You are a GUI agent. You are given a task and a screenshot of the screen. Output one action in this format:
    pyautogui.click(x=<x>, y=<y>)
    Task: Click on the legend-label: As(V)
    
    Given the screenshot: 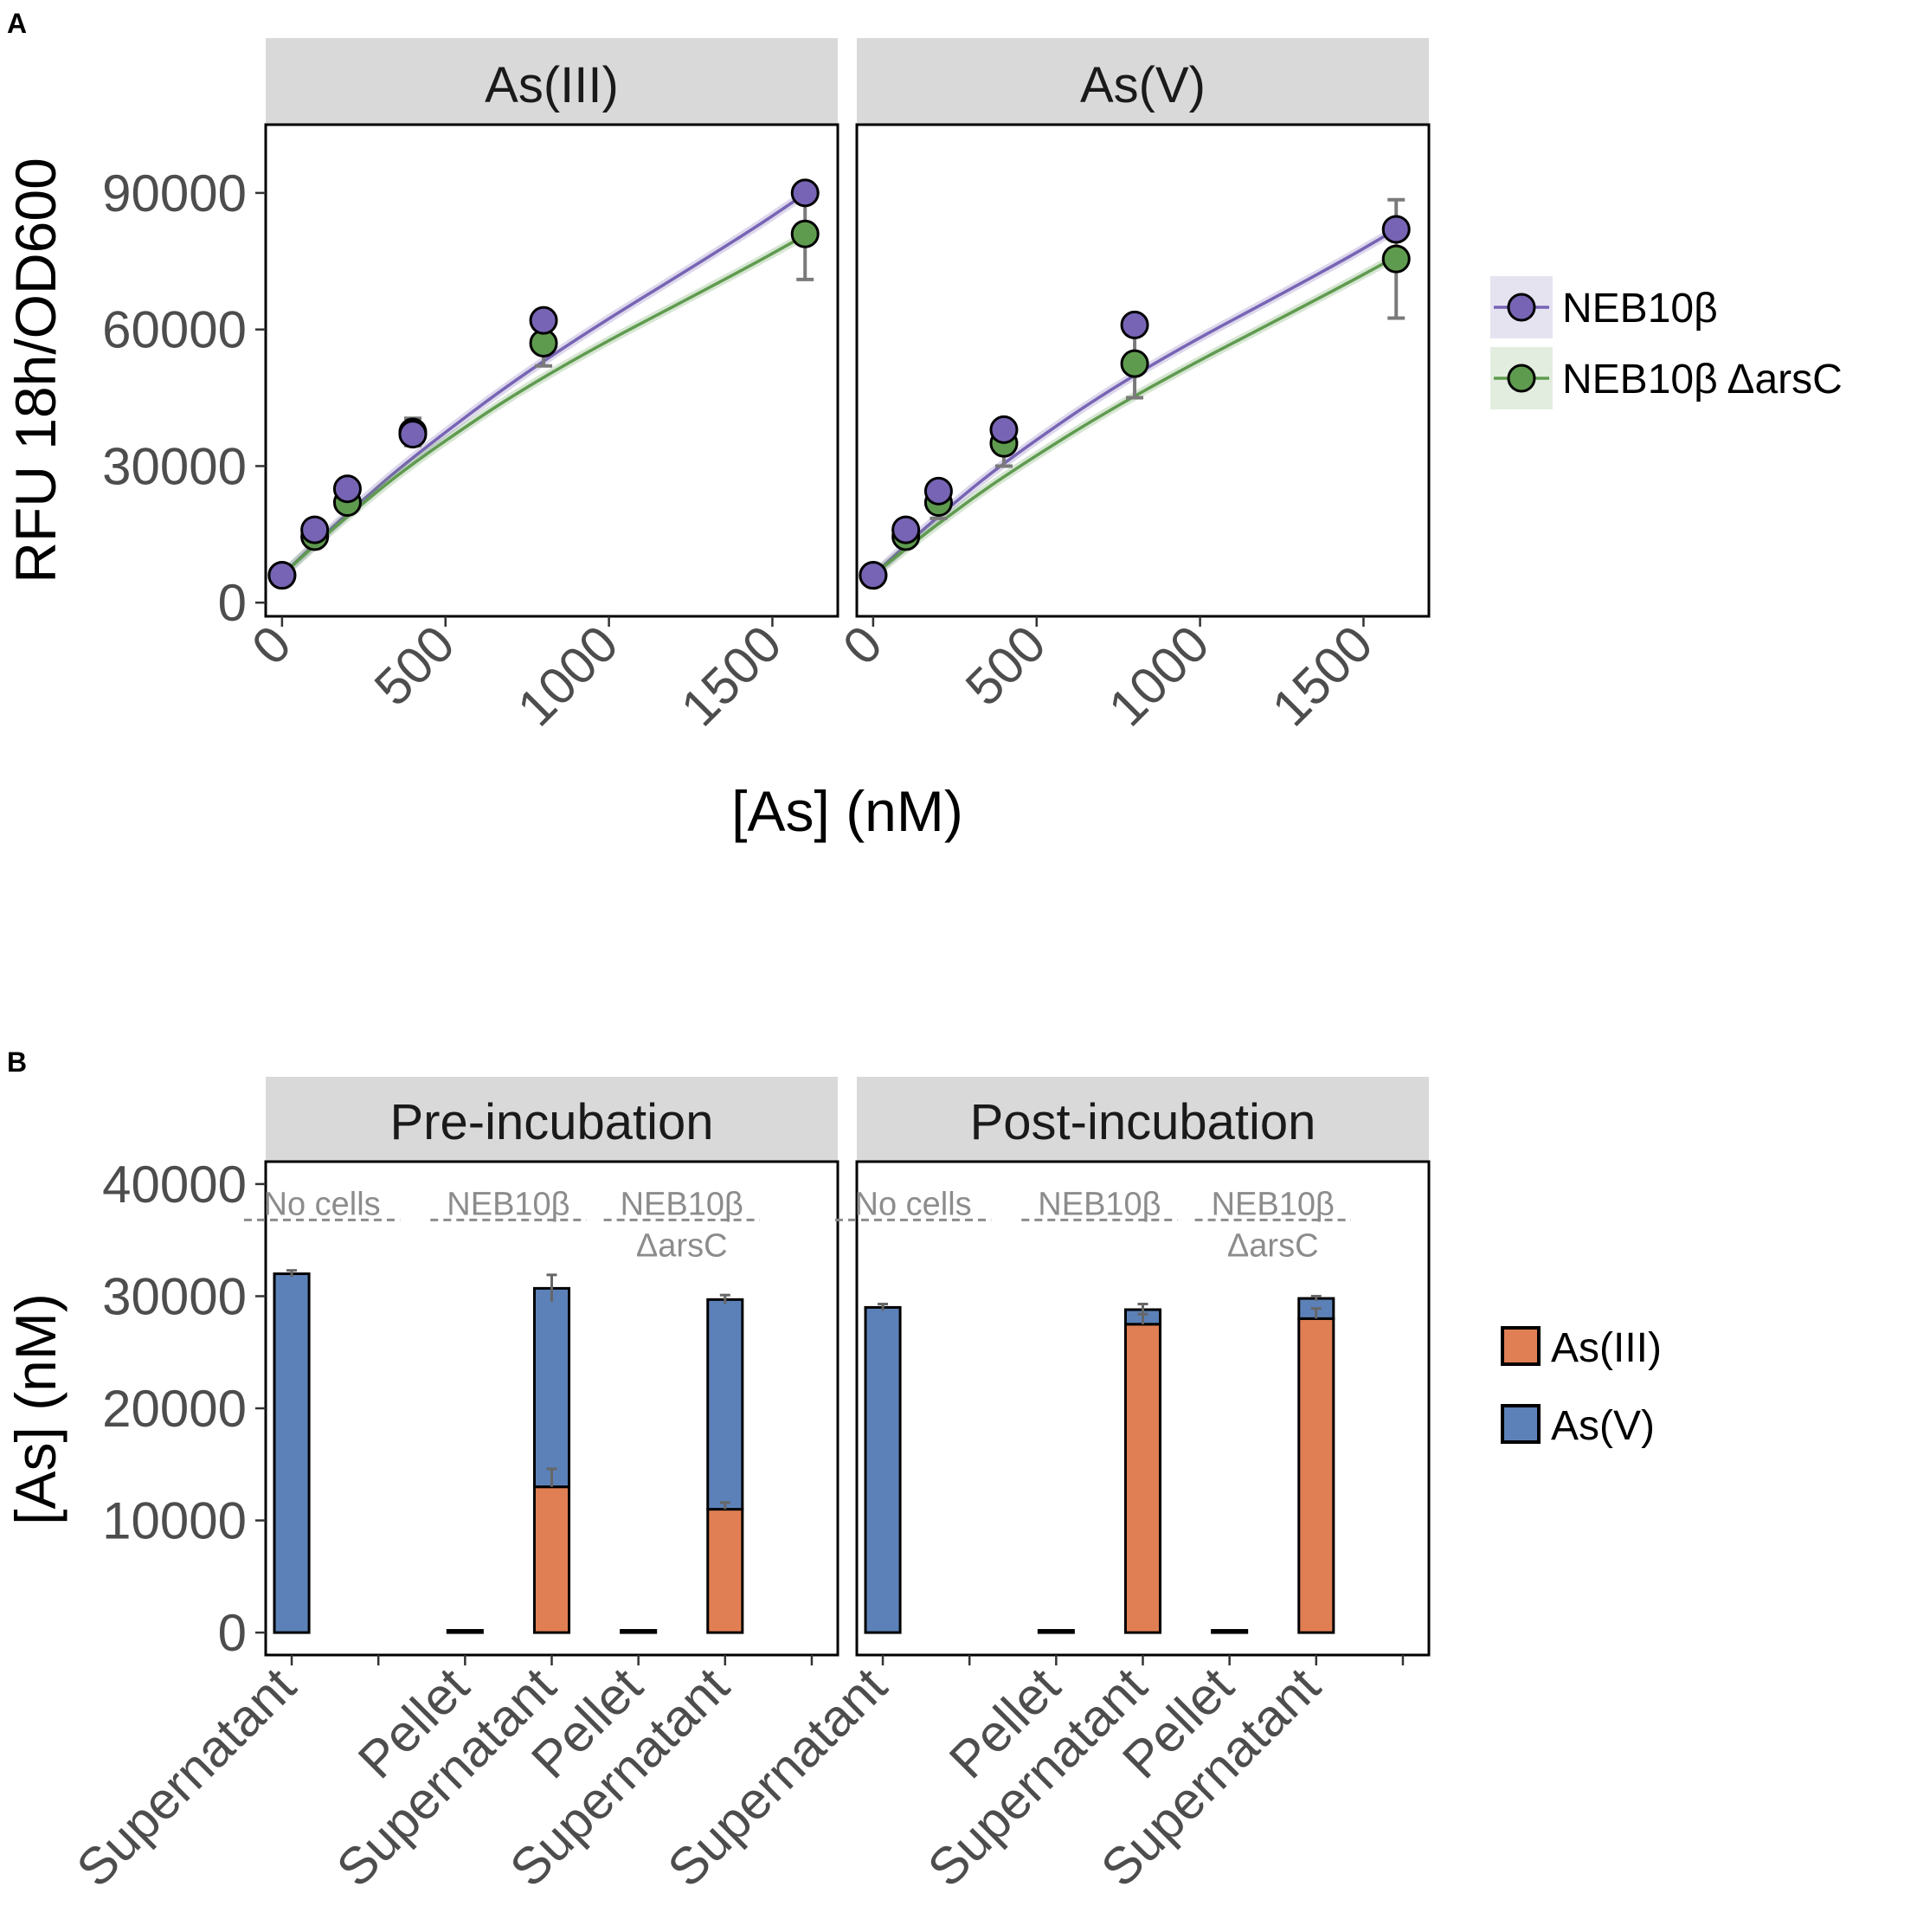 What is the action you would take?
    pyautogui.click(x=1603, y=1426)
    